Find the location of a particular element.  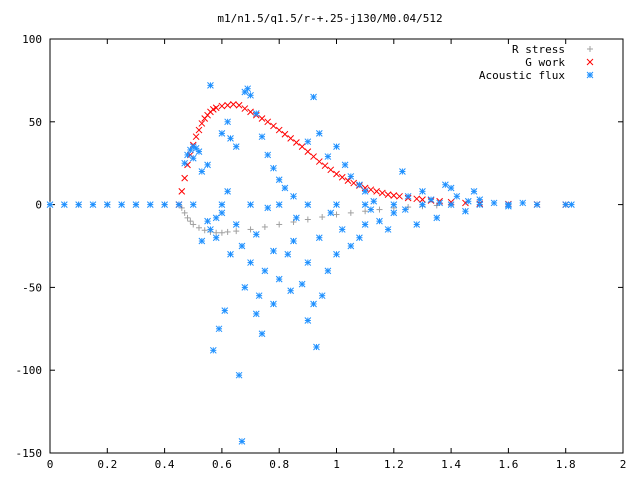

y-tick-label: 50 is located at coordinates (35, 122).